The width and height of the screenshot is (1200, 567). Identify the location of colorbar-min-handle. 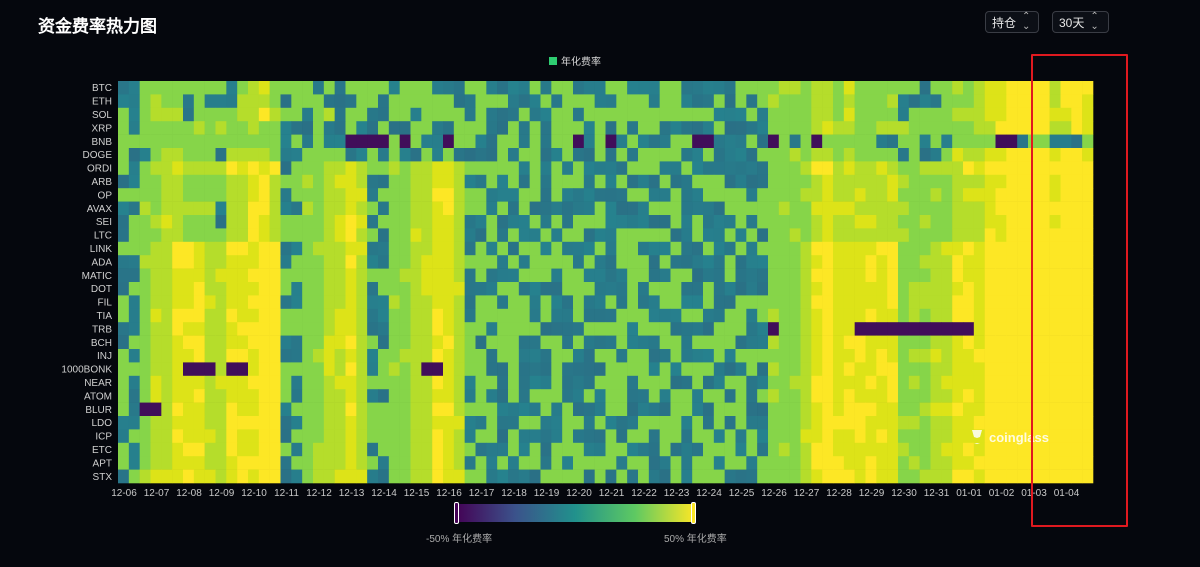
(456, 513).